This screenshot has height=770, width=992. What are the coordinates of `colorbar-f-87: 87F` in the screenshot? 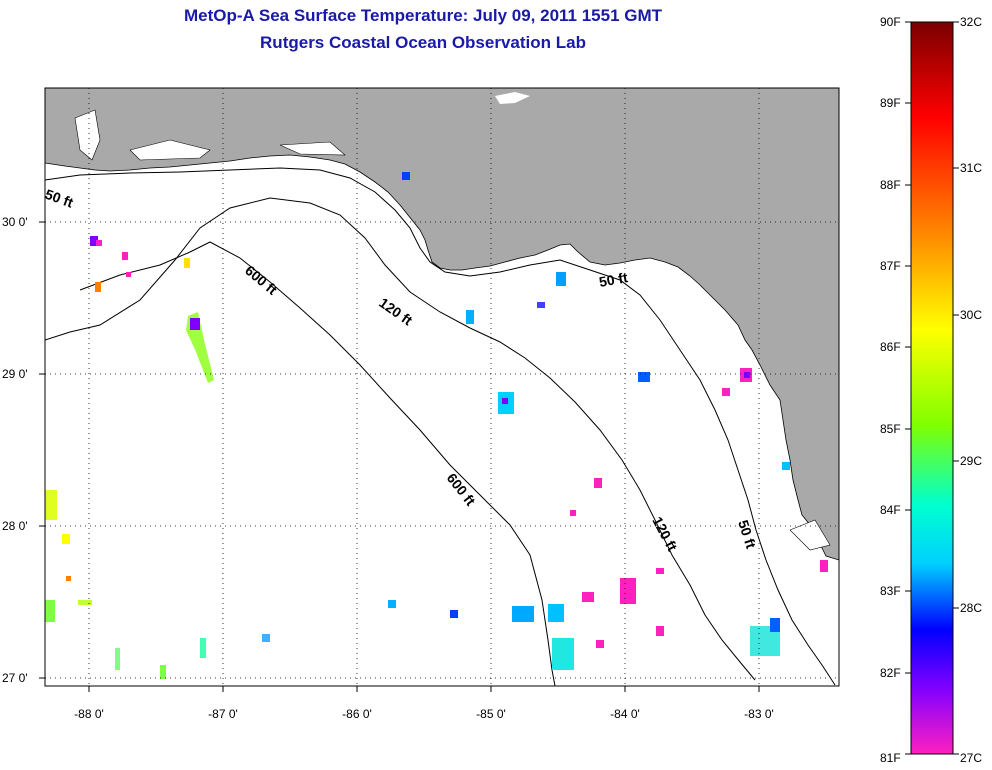 It's located at (890, 266).